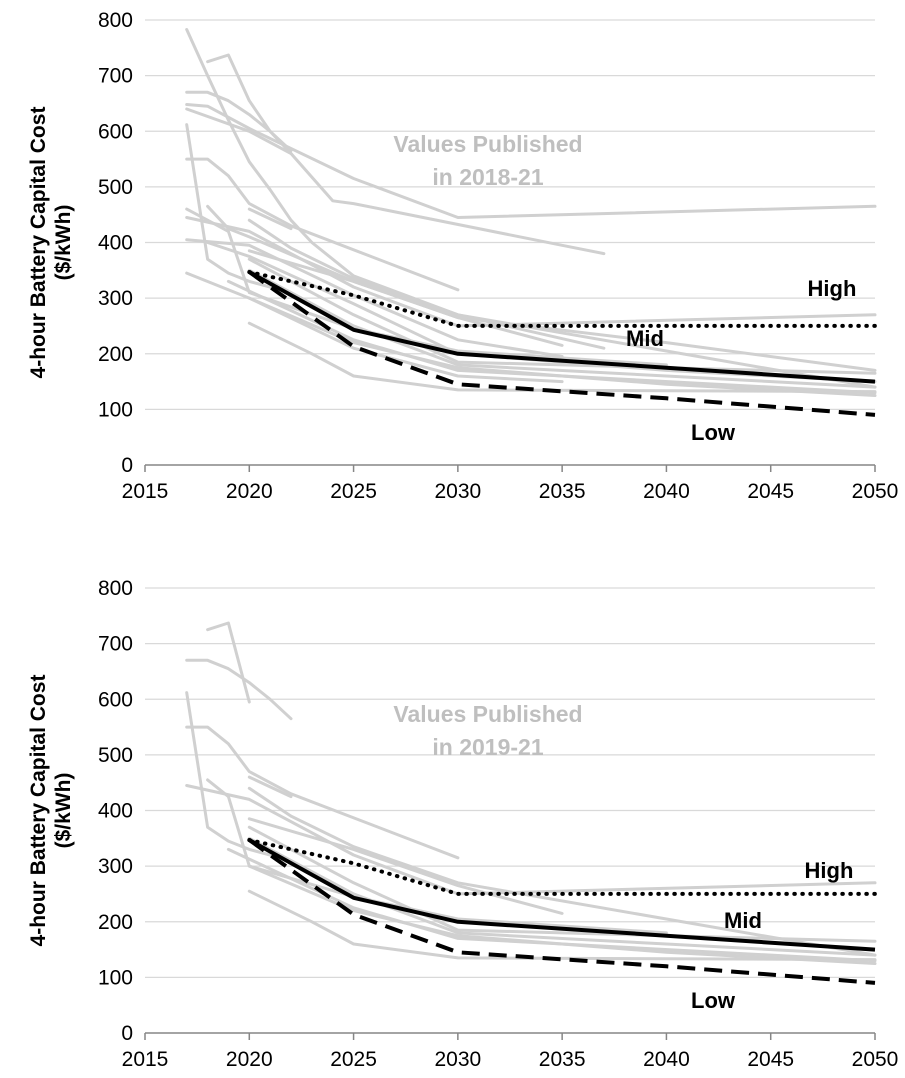 The height and width of the screenshot is (1078, 905). I want to click on published-annotation: in 2019-21, so click(487, 747).